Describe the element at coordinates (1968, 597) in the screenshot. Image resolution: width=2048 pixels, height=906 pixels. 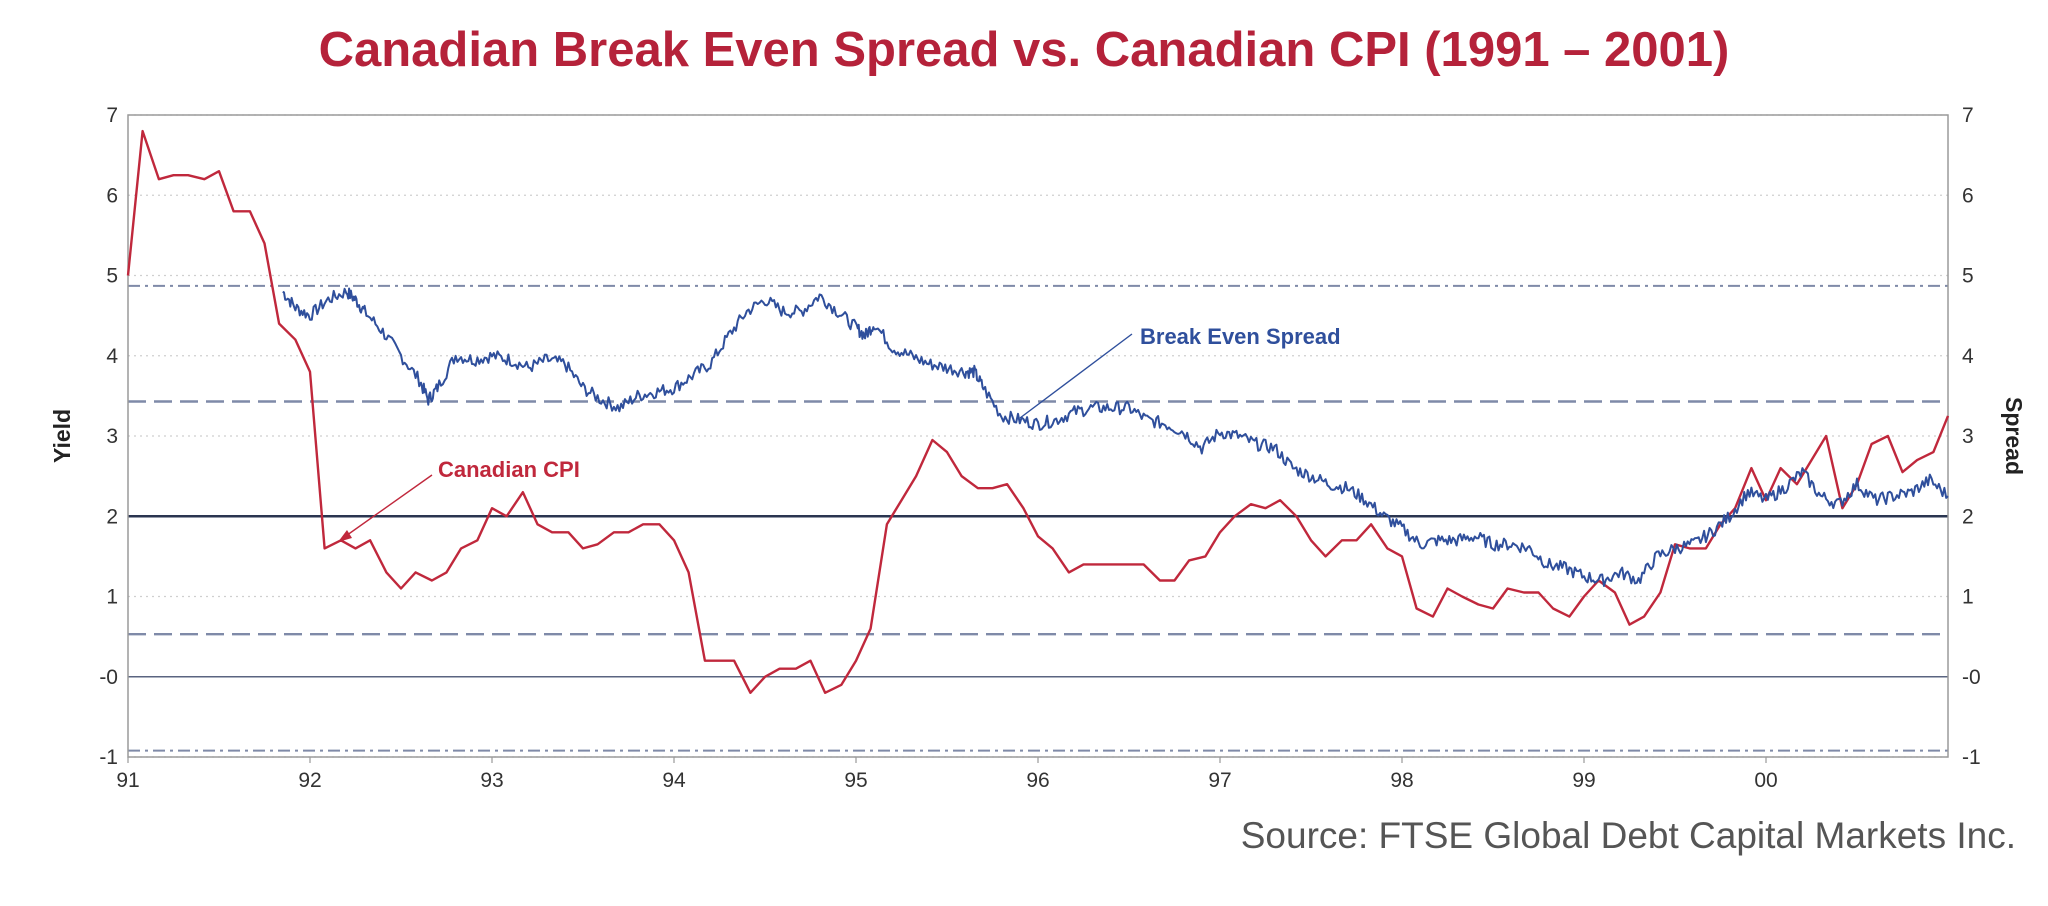
I see `y-tick-label-right: 1` at that location.